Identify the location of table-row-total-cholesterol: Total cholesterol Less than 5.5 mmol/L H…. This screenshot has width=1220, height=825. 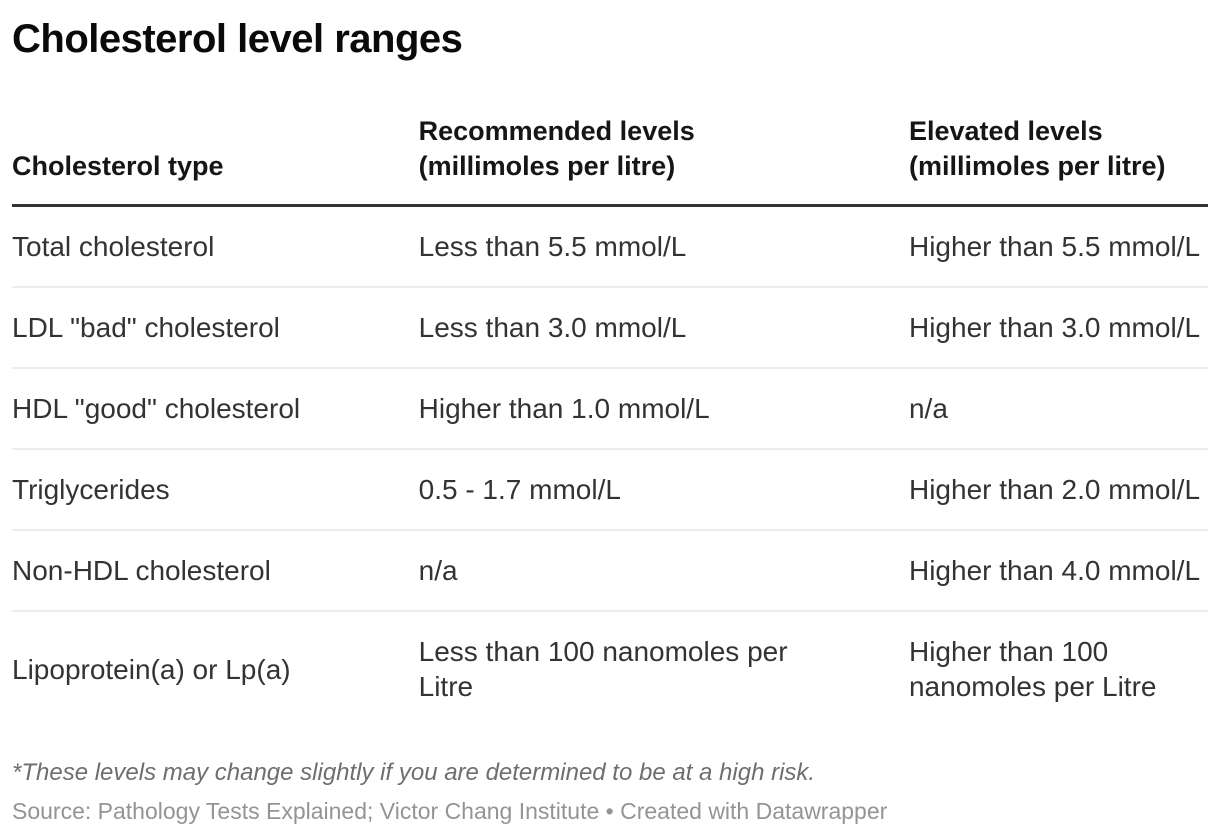
(610, 247).